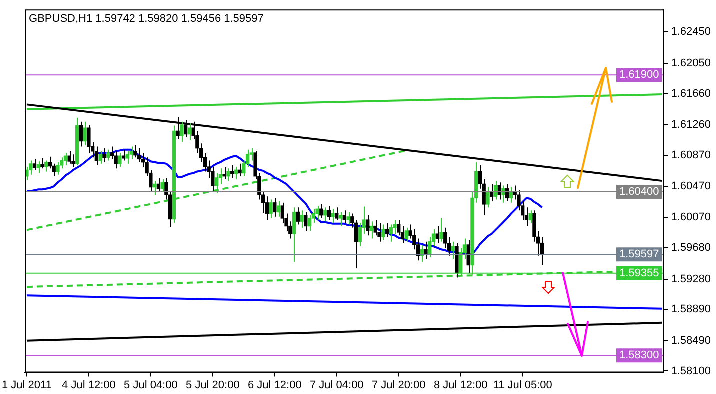  What do you see at coordinates (691, 124) in the screenshot?
I see `y-tick-label: 1.61260` at bounding box center [691, 124].